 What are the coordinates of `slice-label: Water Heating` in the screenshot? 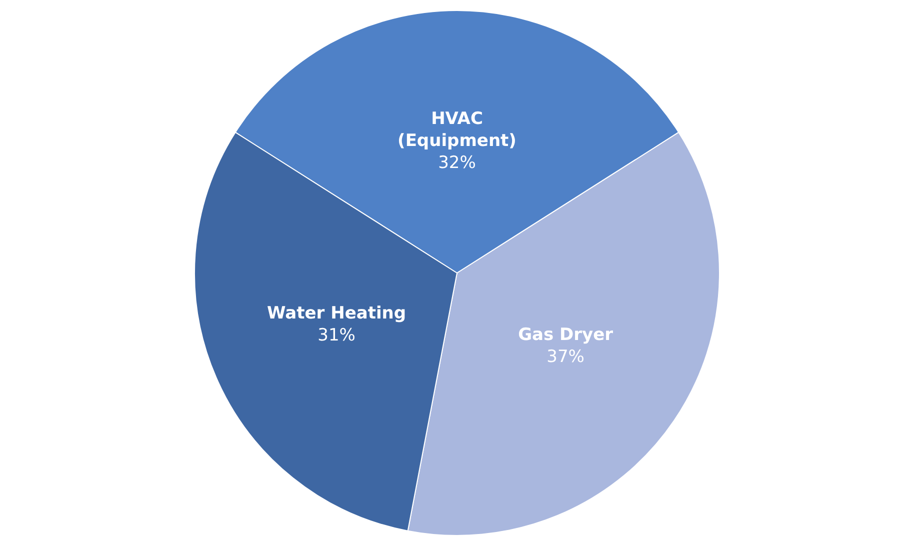 It's located at (336, 314).